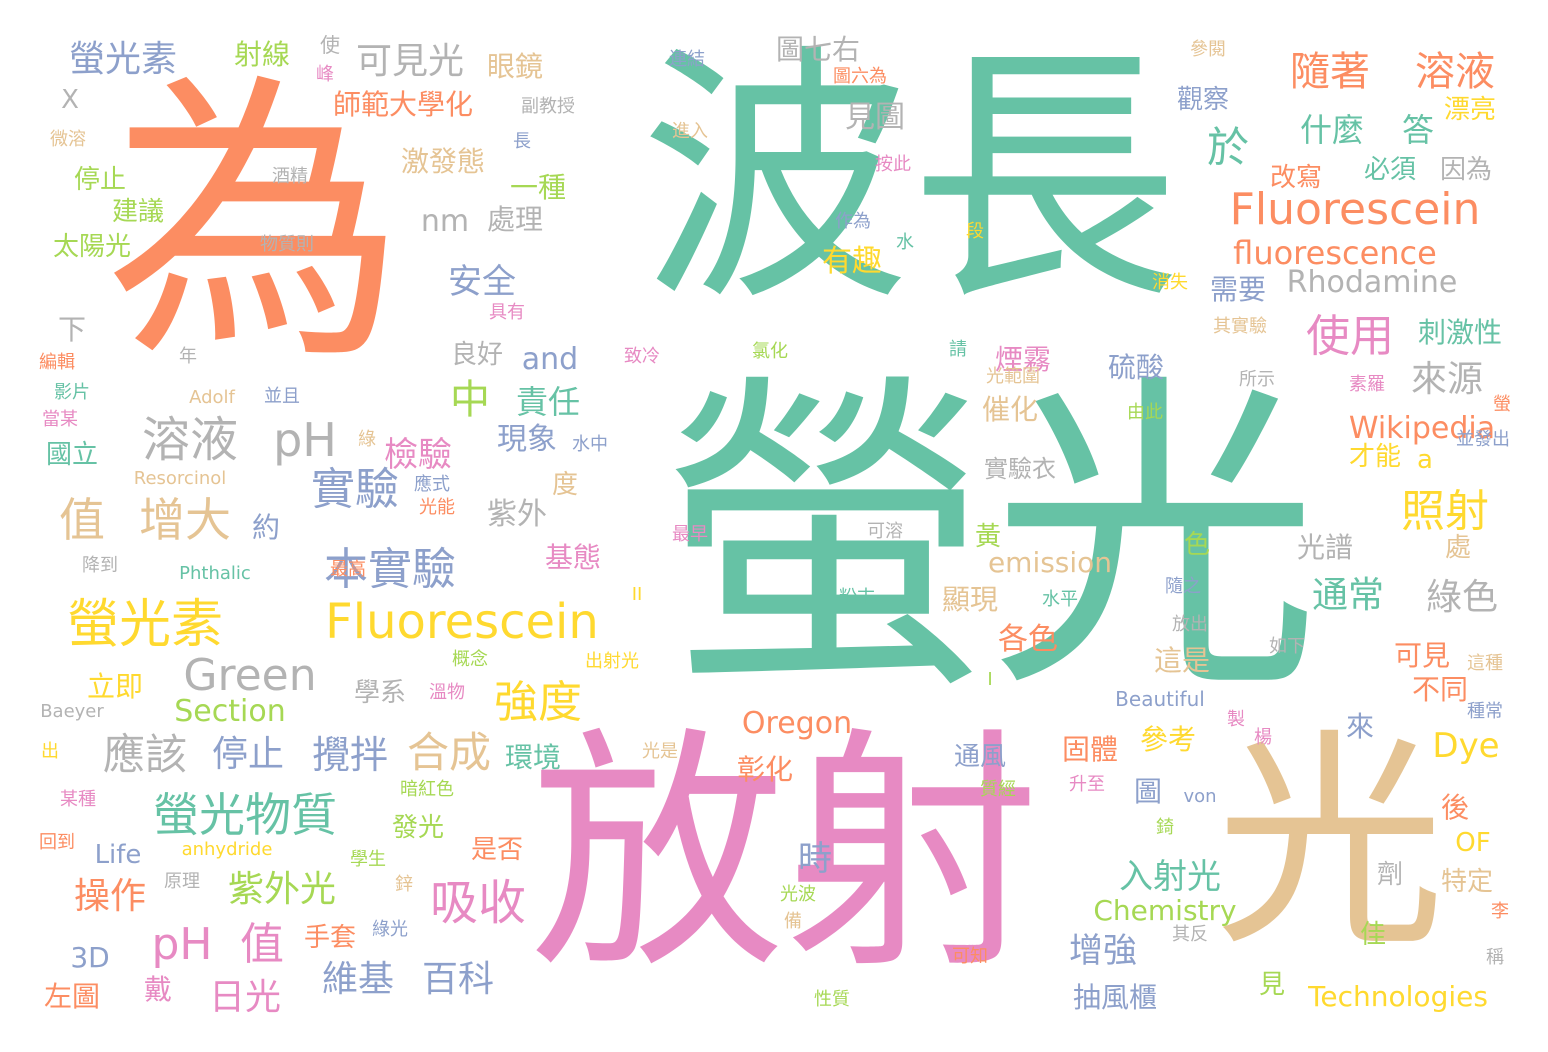  I want to click on word: Resorcinol, so click(180, 478).